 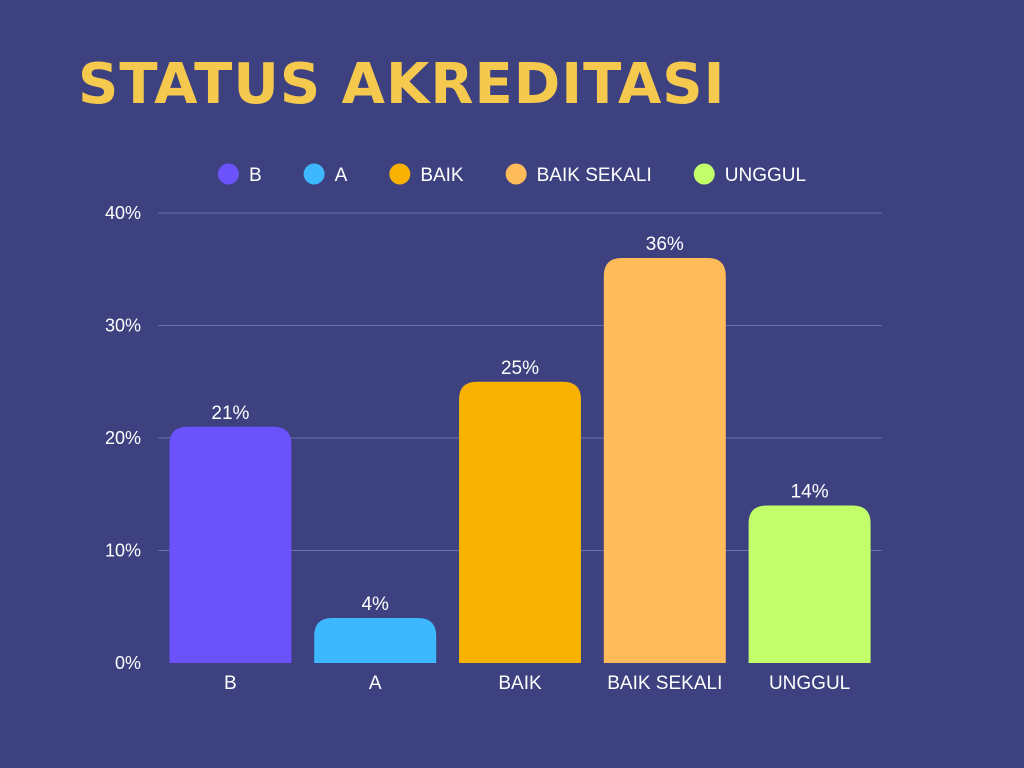 I want to click on legend-label: BAIK SEKALI, so click(x=594, y=175).